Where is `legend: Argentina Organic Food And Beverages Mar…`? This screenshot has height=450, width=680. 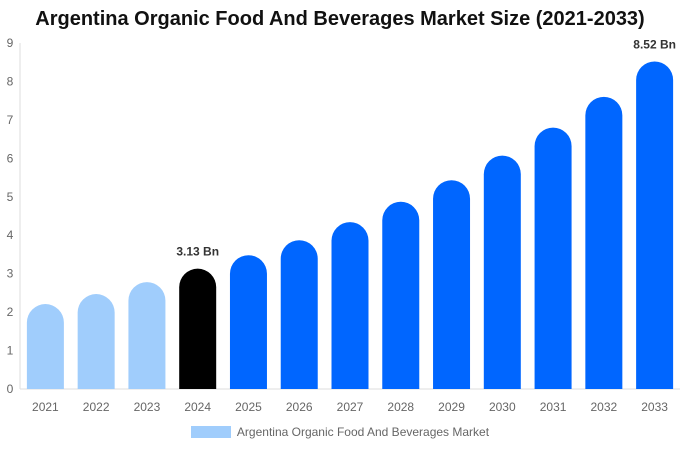
legend: Argentina Organic Food And Beverages Mar… is located at coordinates (340, 432).